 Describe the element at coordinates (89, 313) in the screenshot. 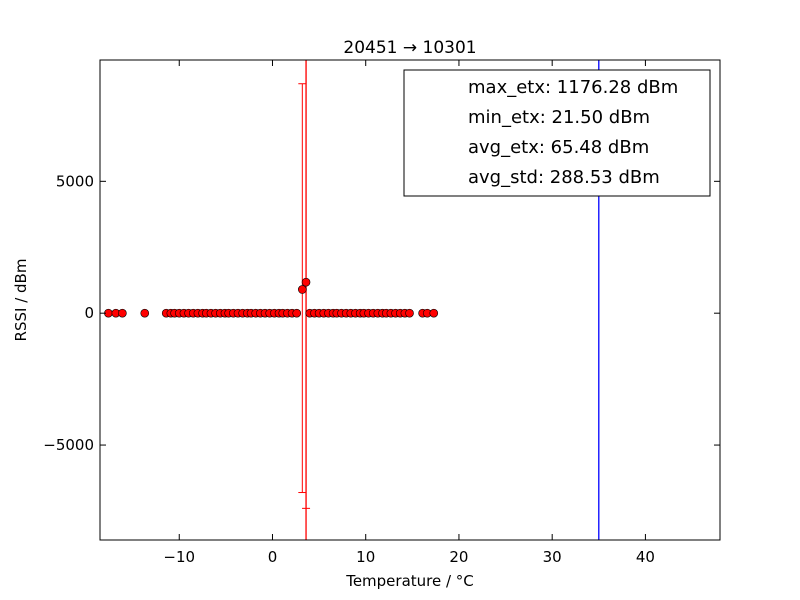

I see `y-tick-label: 0` at that location.